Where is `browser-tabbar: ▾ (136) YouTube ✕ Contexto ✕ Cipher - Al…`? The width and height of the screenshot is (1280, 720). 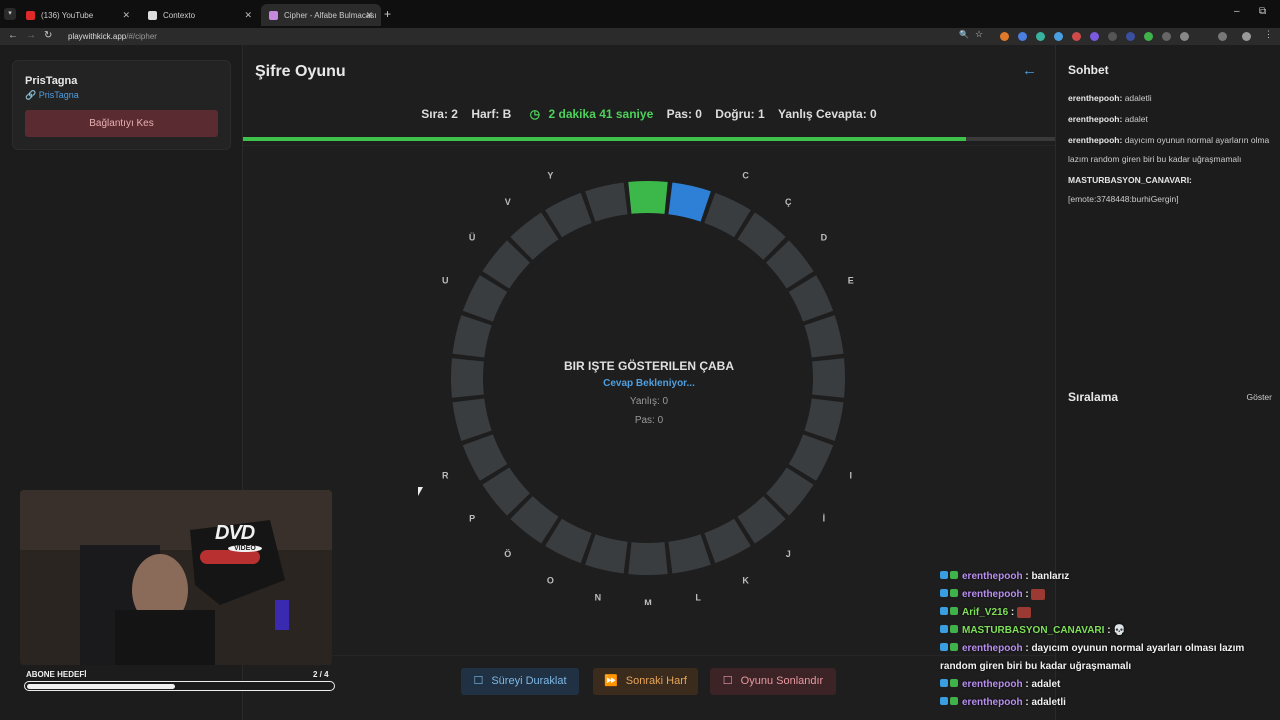
browser-tabbar: ▾ (136) YouTube ✕ Contexto ✕ Cipher - Al… is located at coordinates (640, 14).